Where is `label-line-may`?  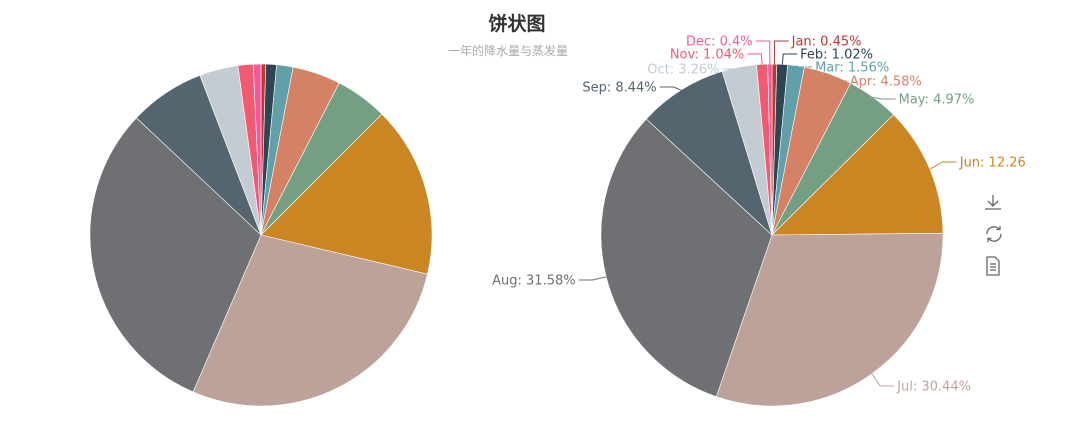
label-line-may is located at coordinates (884, 98).